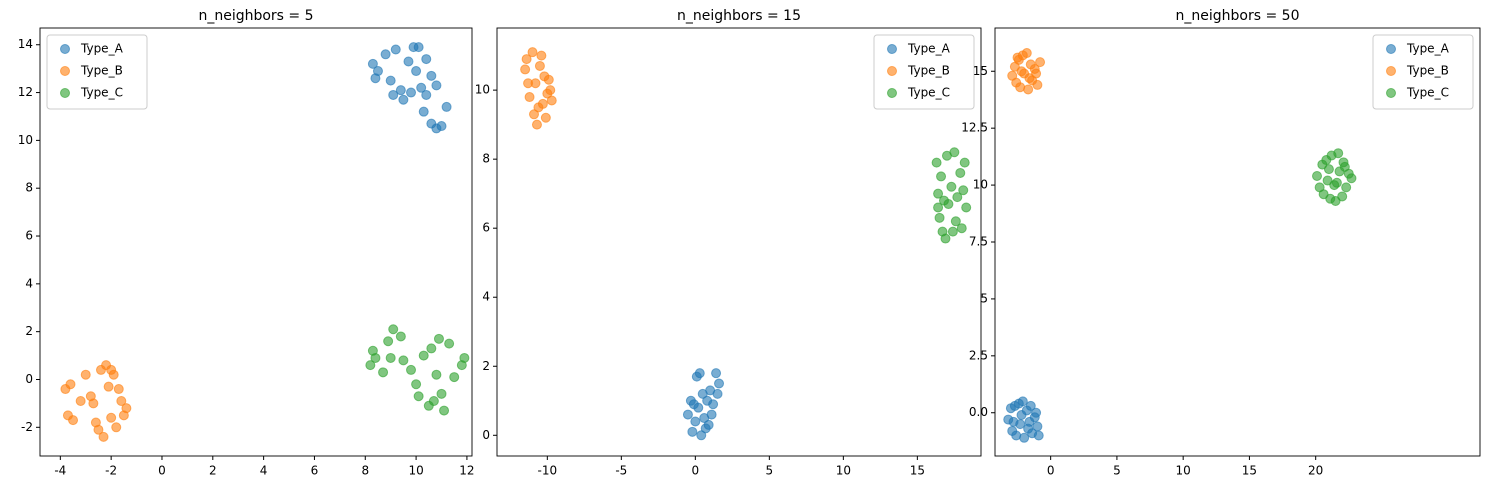 This screenshot has height=490, width=1489. Describe the element at coordinates (980, 71) in the screenshot. I see `y-tick-label: 15` at that location.